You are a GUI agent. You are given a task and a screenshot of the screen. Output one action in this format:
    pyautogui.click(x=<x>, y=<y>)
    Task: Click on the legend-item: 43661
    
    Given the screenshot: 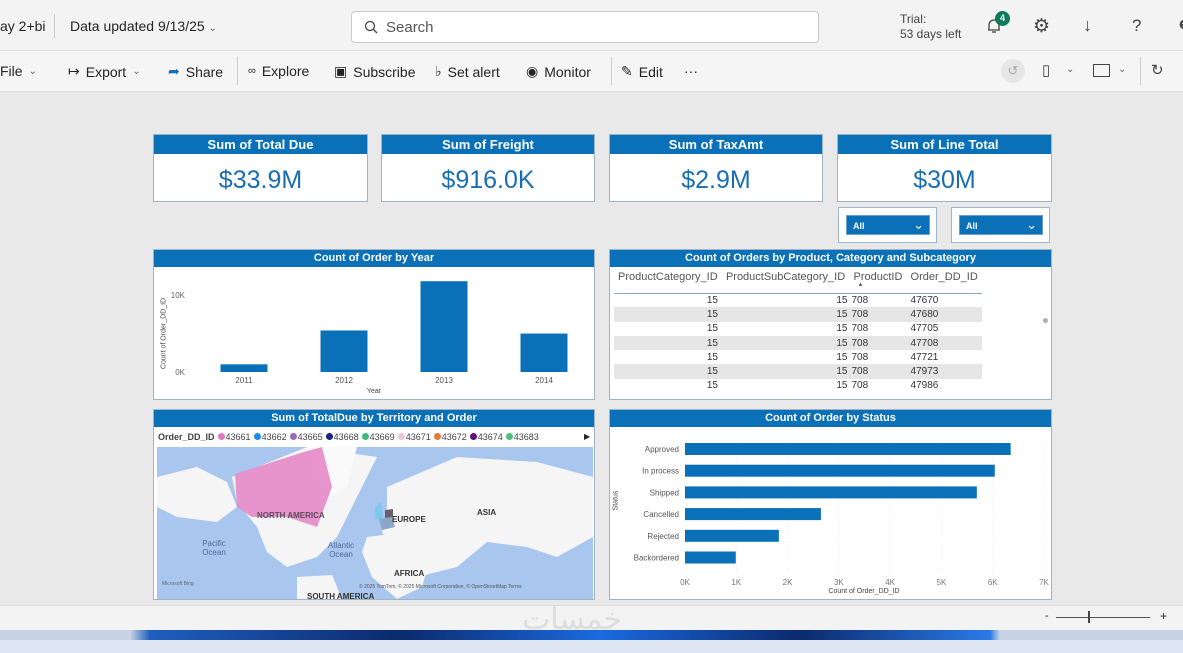 What is the action you would take?
    pyautogui.click(x=234, y=437)
    